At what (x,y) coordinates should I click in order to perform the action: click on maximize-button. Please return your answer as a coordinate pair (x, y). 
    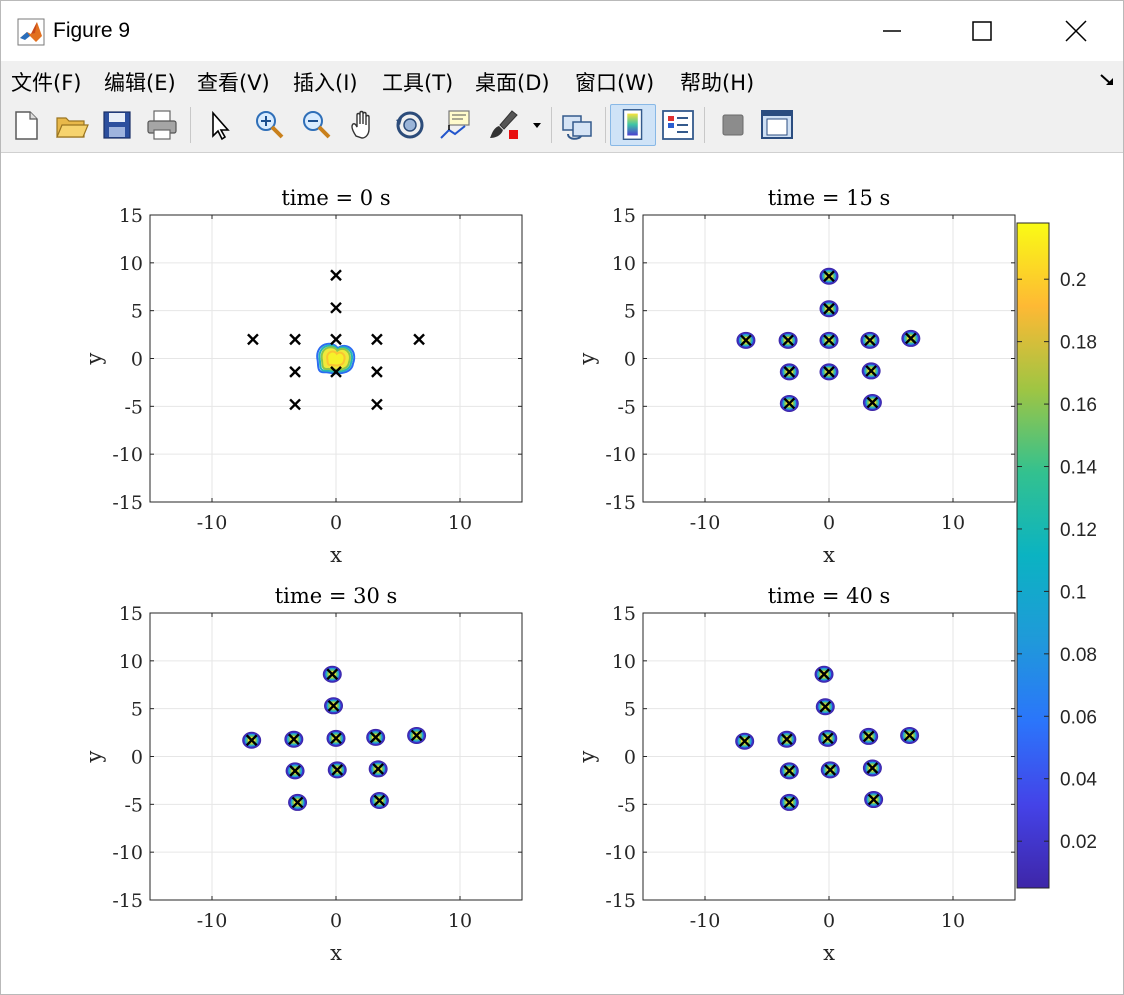
    Looking at the image, I should click on (982, 31).